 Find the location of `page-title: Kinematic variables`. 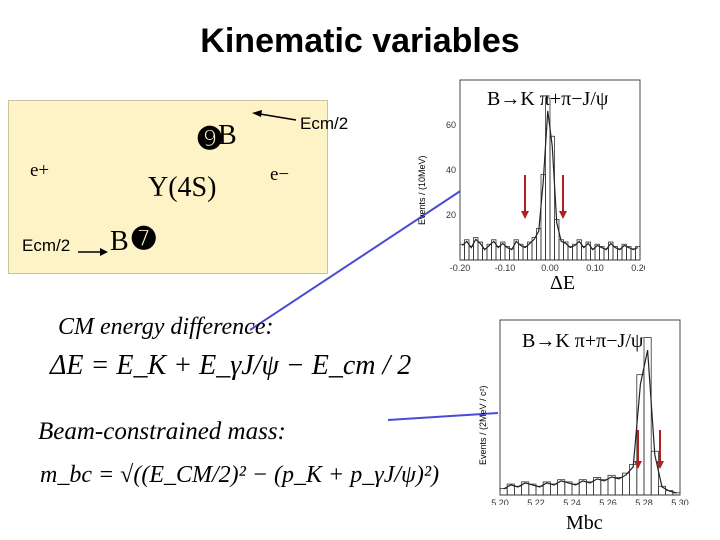

page-title: Kinematic variables is located at coordinates (360, 41).